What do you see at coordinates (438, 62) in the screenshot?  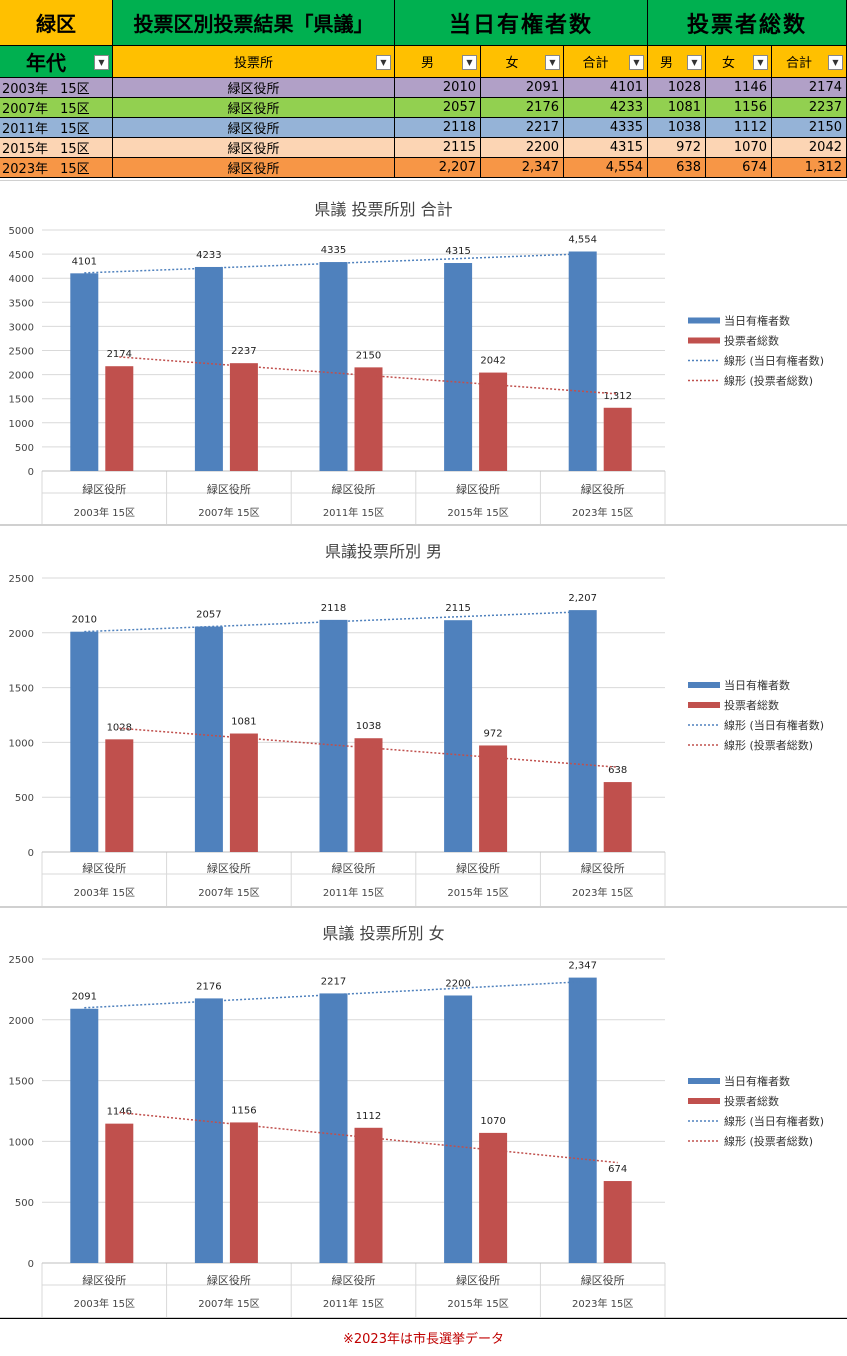 I see `col-header-voters-male: 男 ▼` at bounding box center [438, 62].